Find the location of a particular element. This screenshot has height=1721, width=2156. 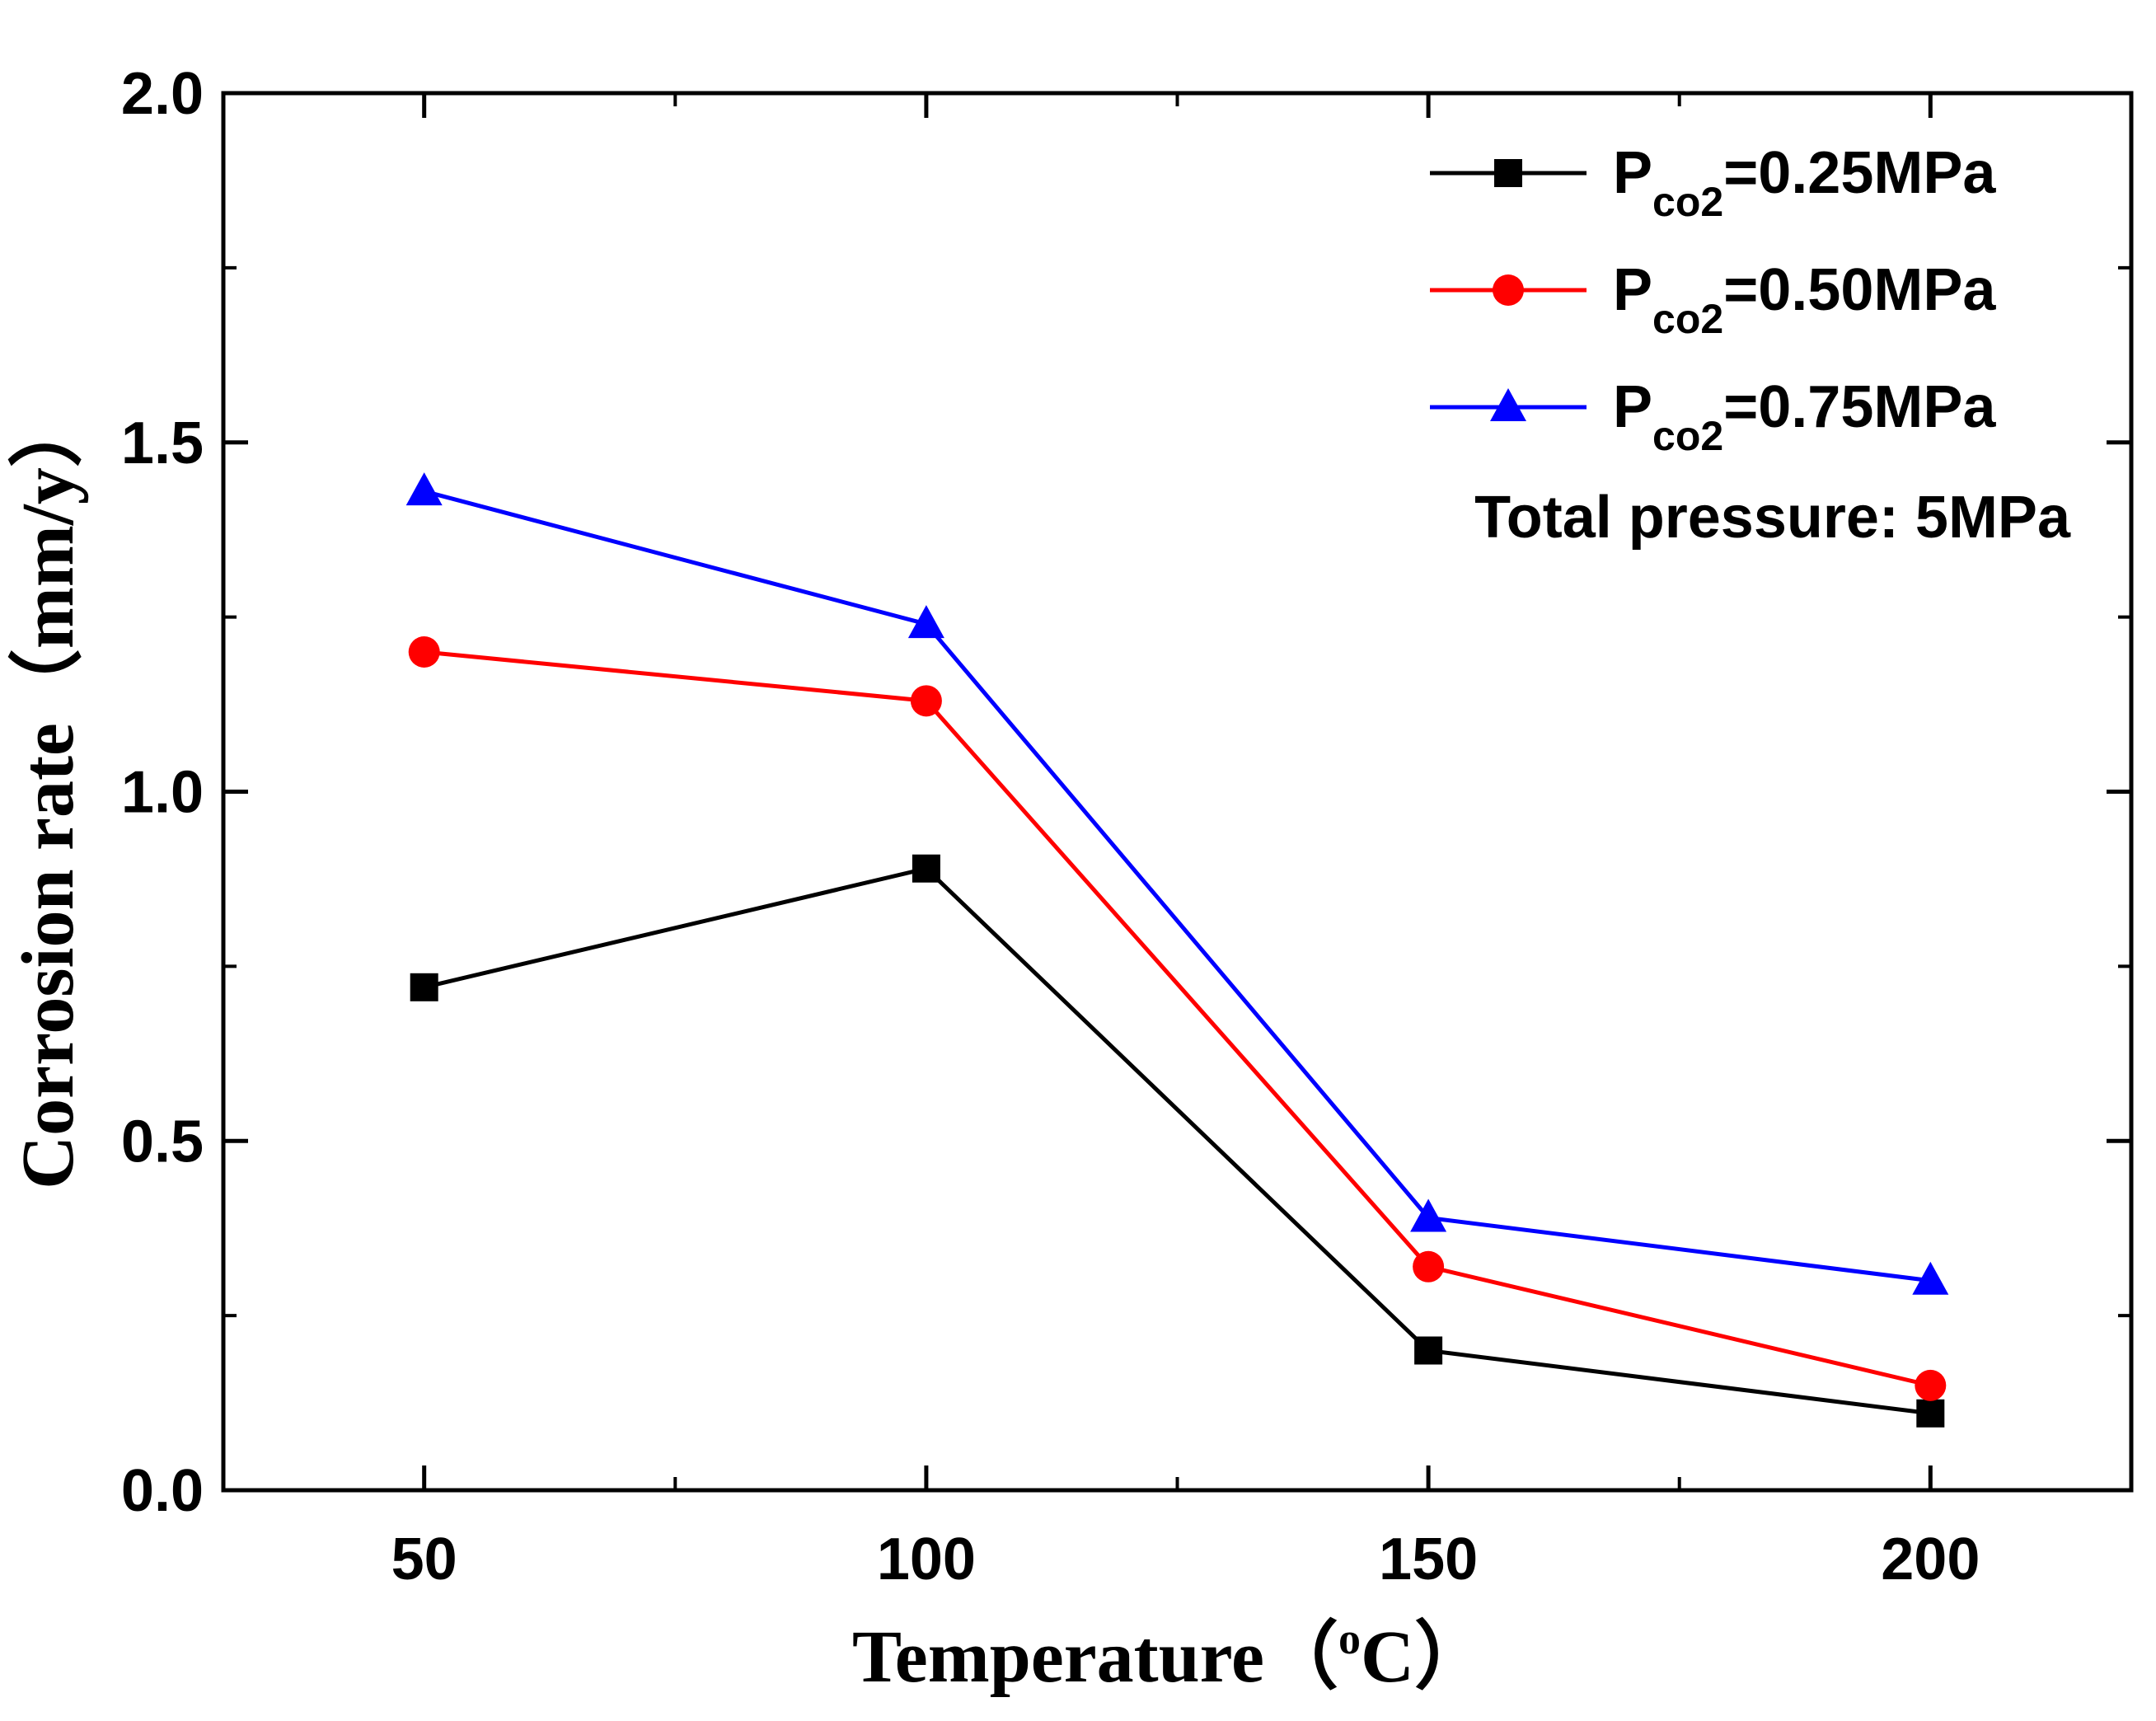

legend-item: Pco2=0.50MPa is located at coordinates (1713, 299).